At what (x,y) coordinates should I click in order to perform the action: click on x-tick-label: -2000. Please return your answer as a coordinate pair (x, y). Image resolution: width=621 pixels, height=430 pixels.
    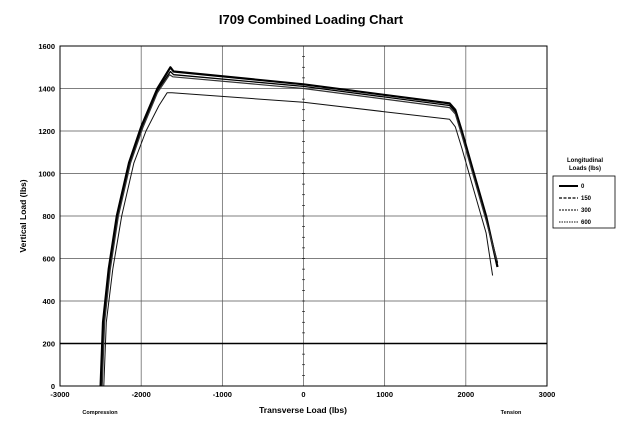
    Looking at the image, I should click on (141, 394).